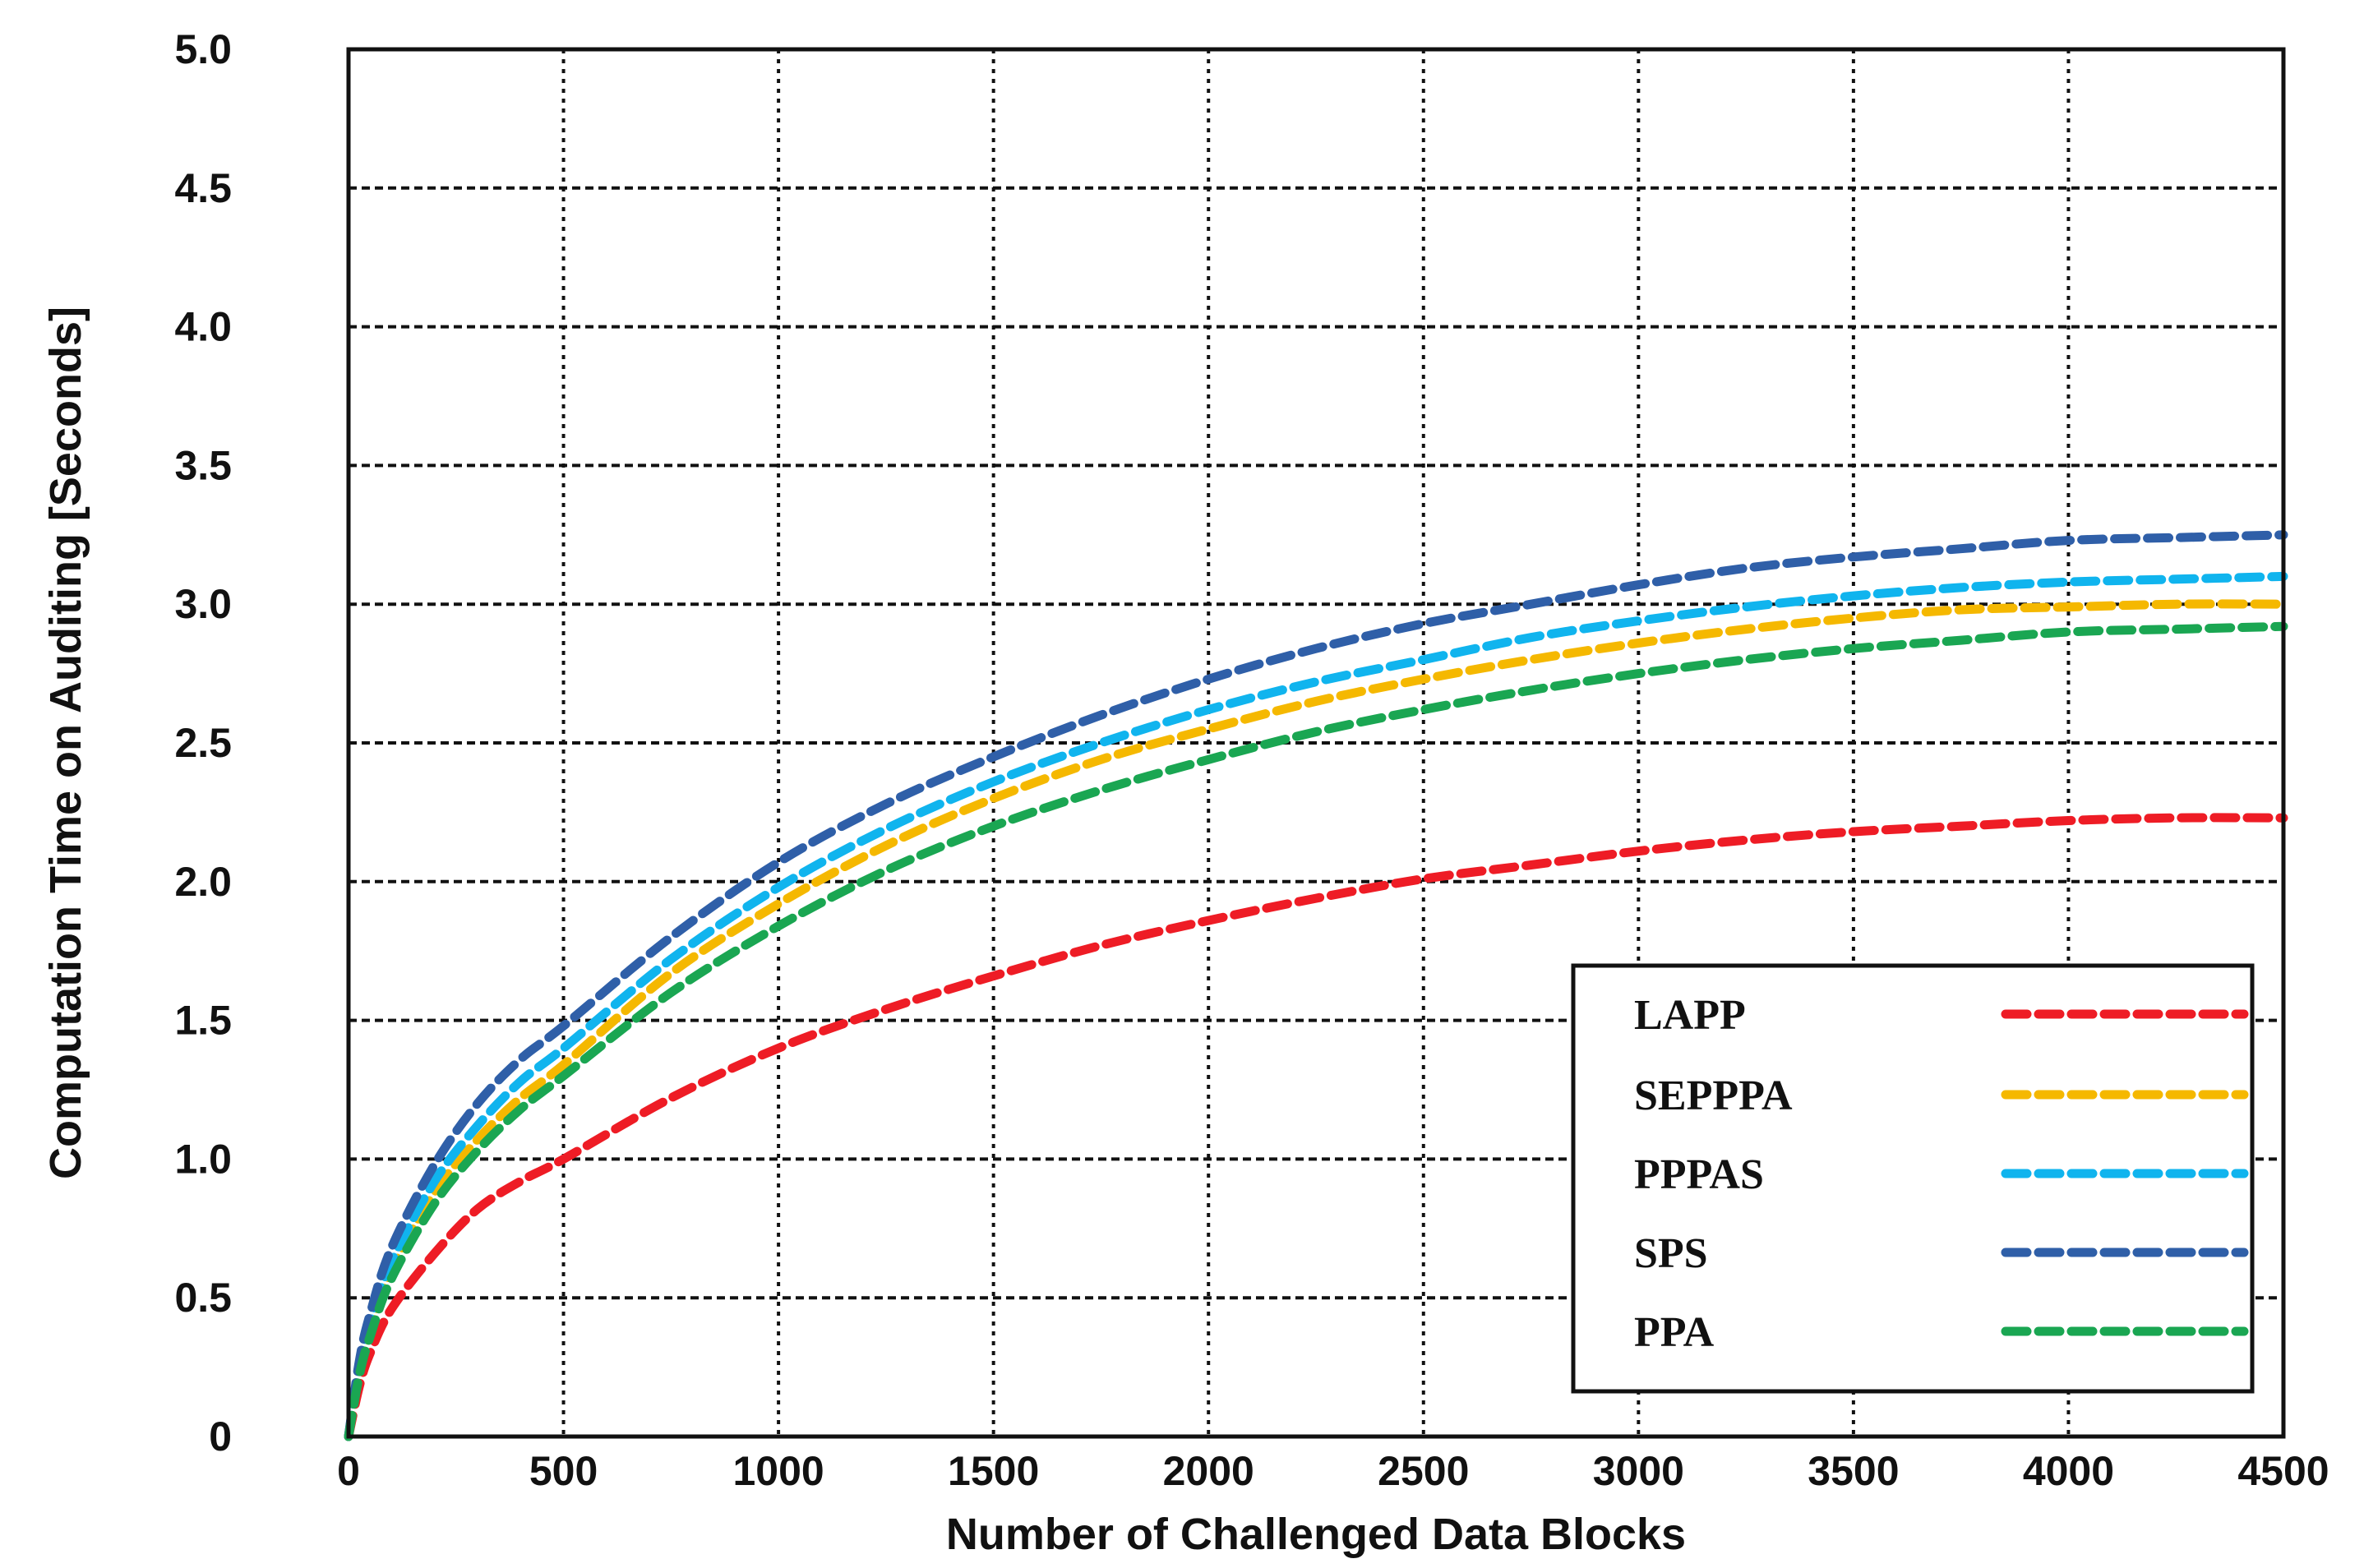 Image resolution: width=2364 pixels, height=1568 pixels. Describe the element at coordinates (1854, 1471) in the screenshot. I see `x-tick-label: 3500` at that location.